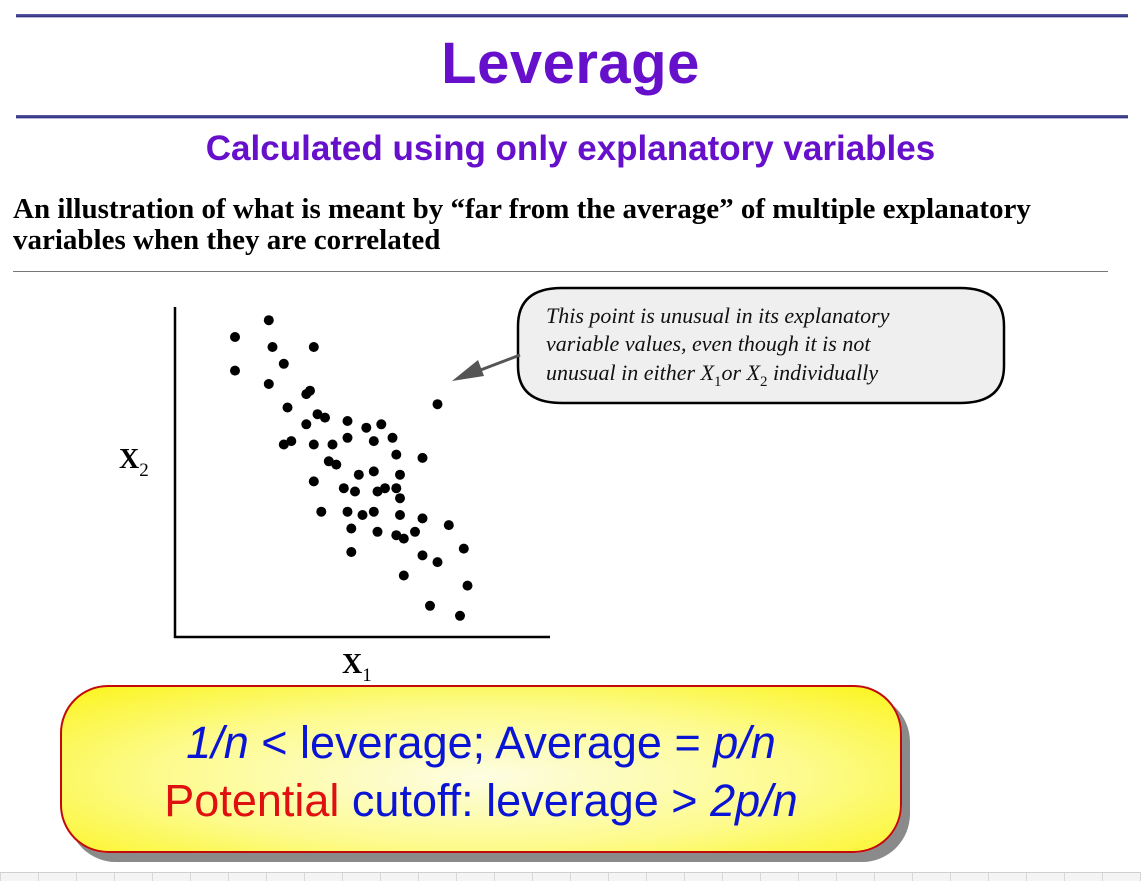  I want to click on formula-leverage-average: < leverage; Average =, so click(481, 742).